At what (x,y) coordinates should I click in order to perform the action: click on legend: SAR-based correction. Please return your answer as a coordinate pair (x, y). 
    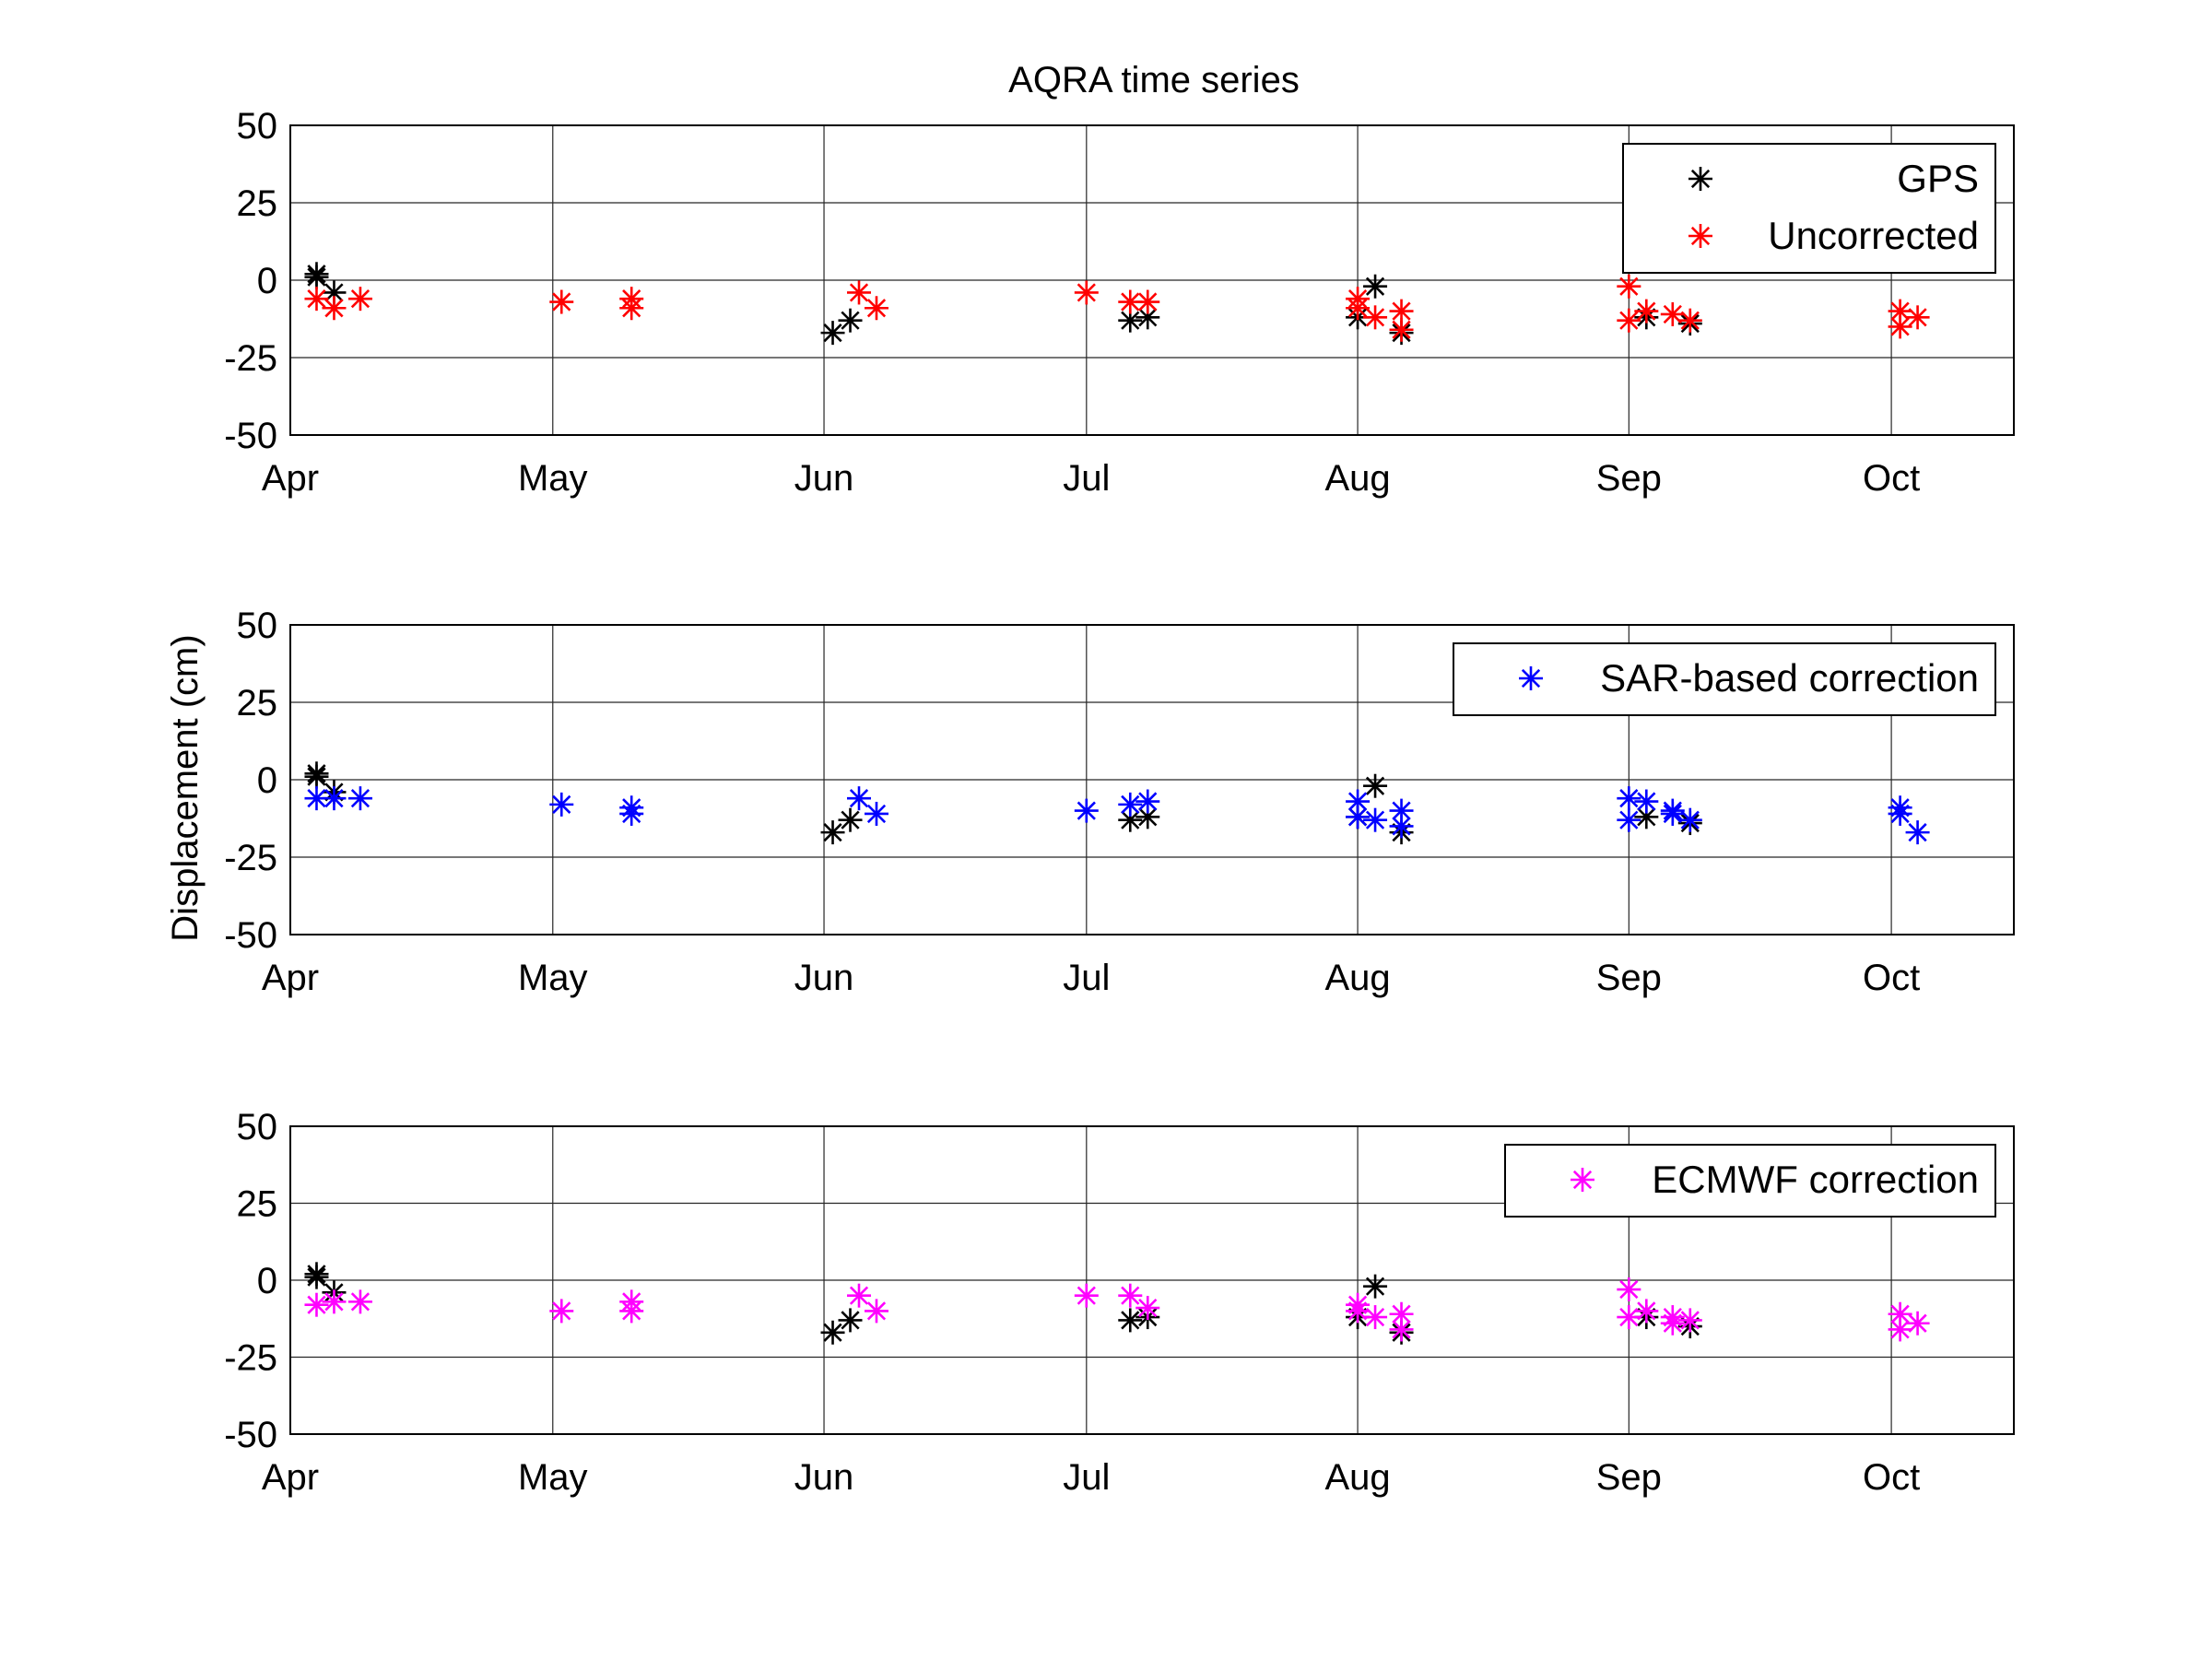
    Looking at the image, I should click on (1724, 679).